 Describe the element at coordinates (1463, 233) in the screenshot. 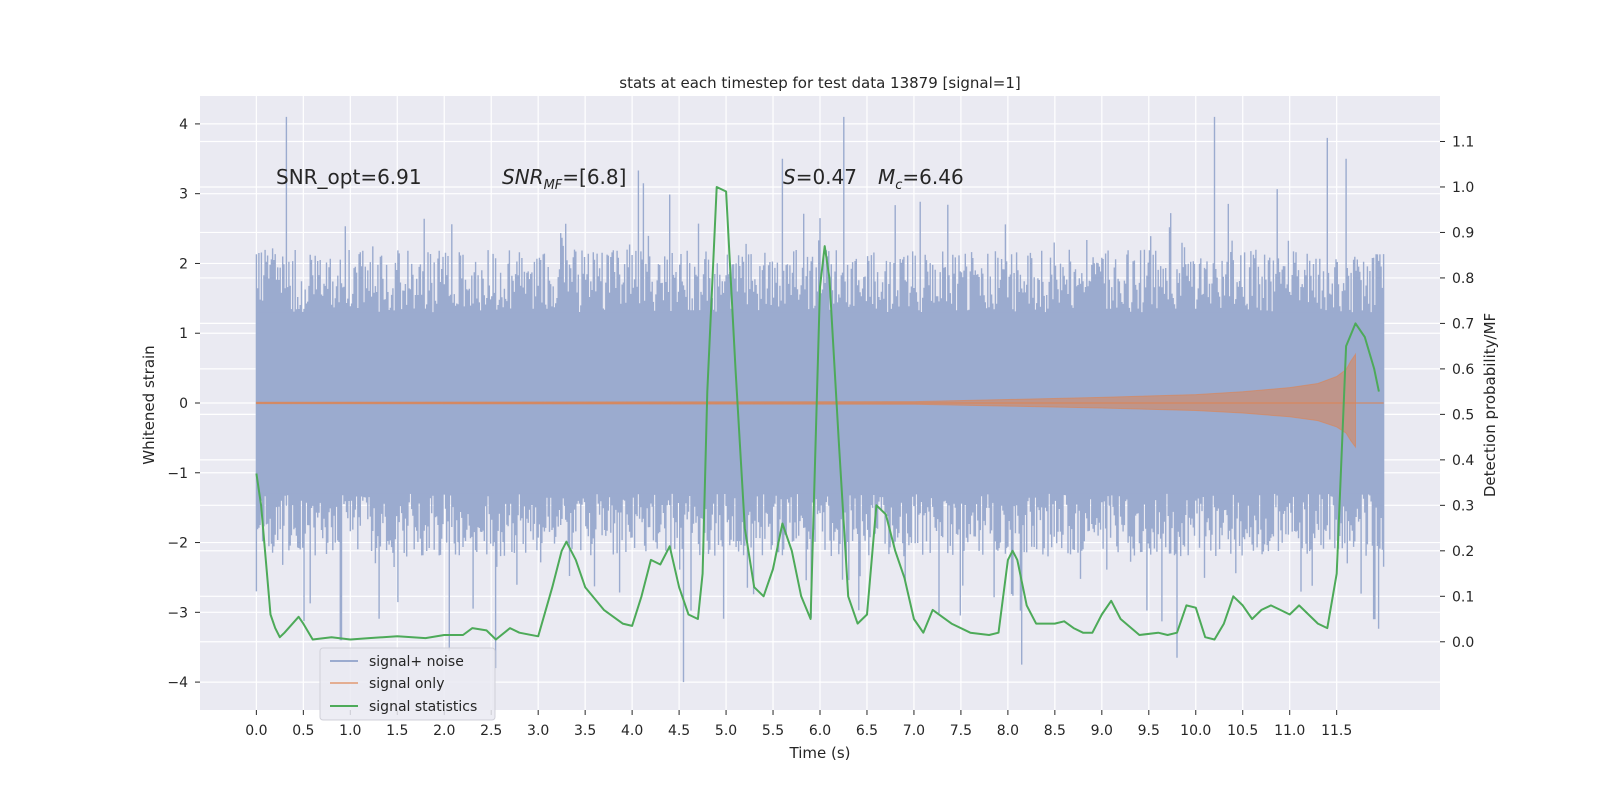

I see `y-right-tick-label: 0.9` at that location.